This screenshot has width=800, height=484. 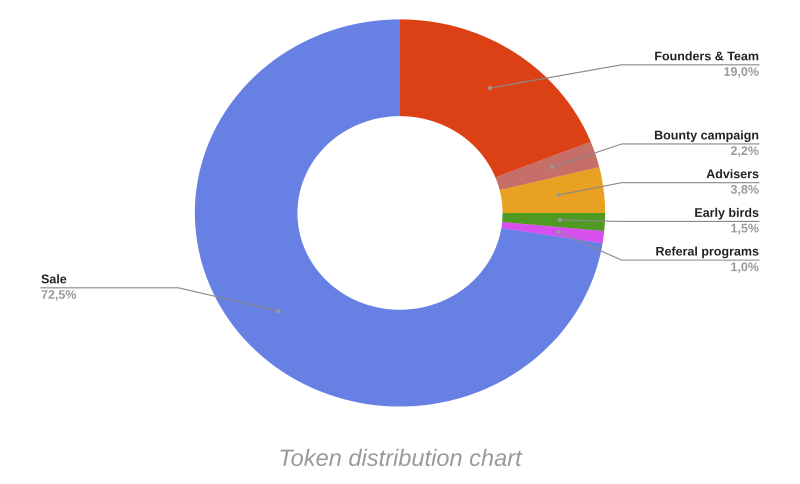 I want to click on slice-label: Advisers, so click(x=732, y=173).